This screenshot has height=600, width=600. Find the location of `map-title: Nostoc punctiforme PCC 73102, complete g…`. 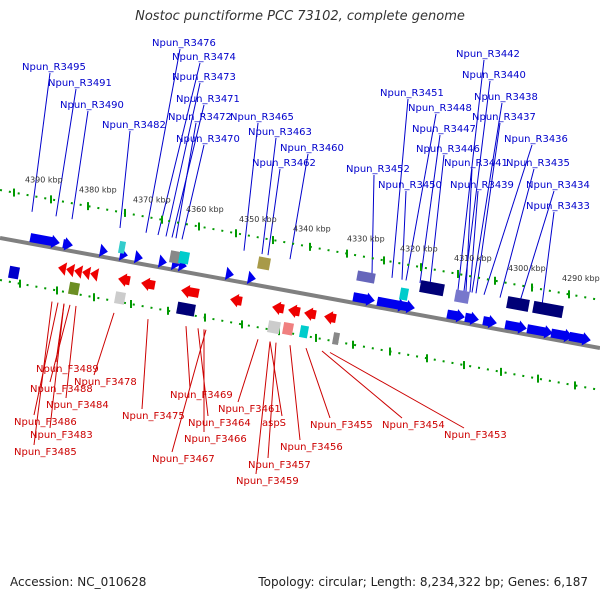

map-title: Nostoc punctiforme PCC 73102, complete g… is located at coordinates (300, 16).